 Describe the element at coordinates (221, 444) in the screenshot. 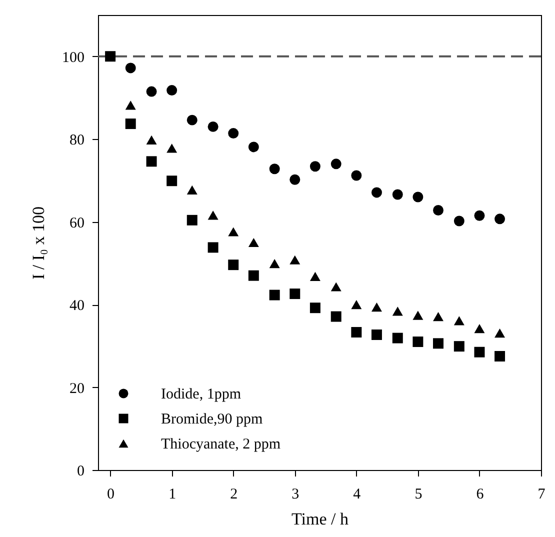

I see `legend-label: Thiocyanate, 2 ppm` at that location.